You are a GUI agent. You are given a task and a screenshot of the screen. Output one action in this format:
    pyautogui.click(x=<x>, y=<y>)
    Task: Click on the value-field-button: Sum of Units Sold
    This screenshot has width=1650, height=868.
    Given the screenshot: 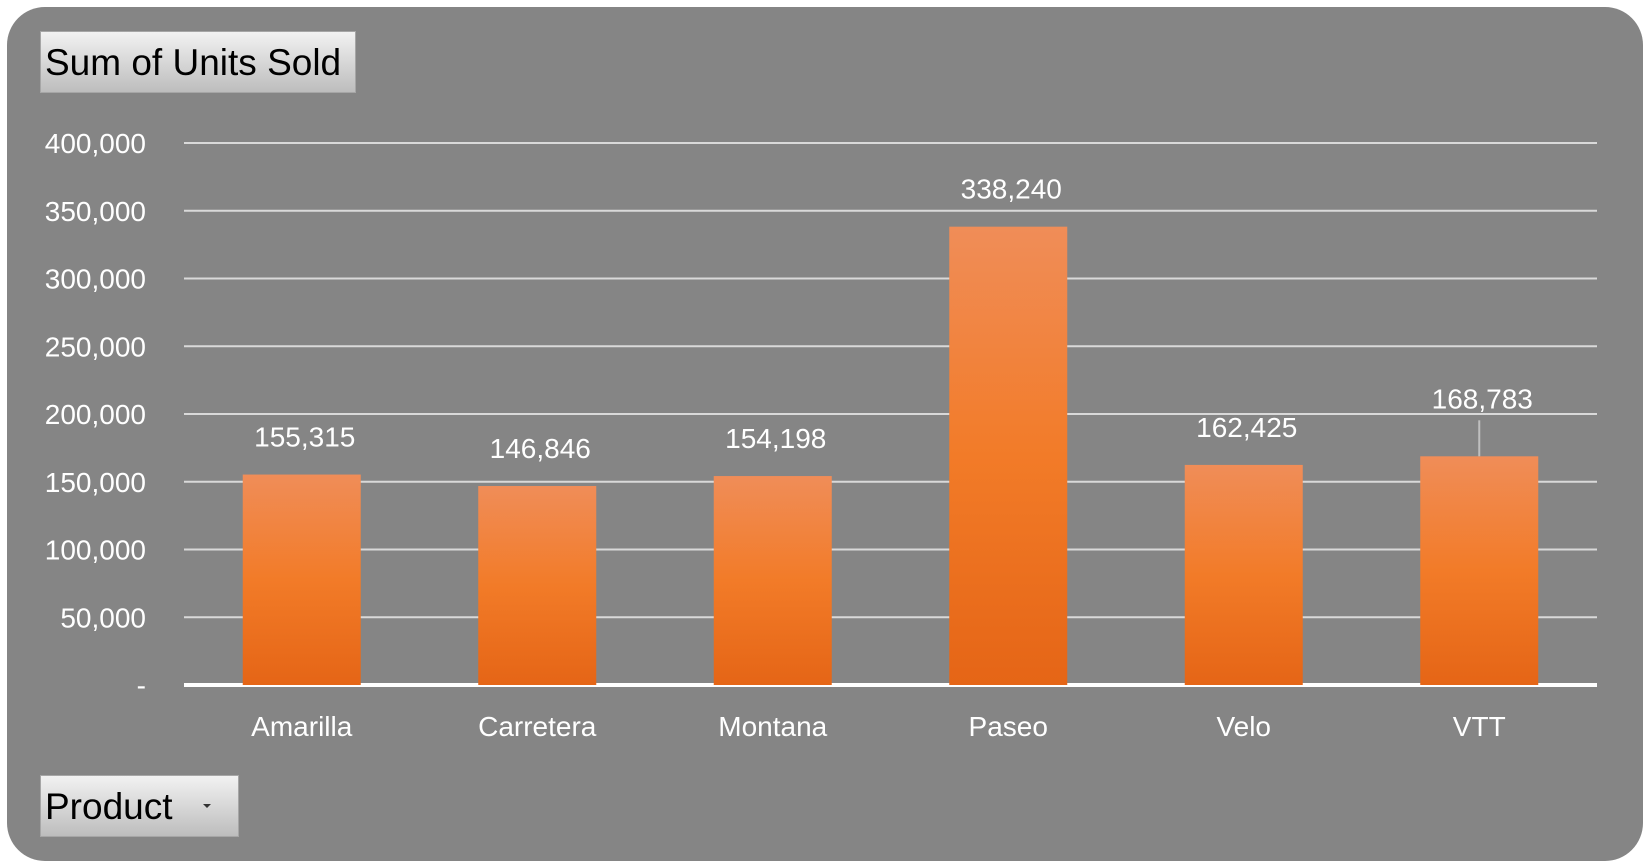 What is the action you would take?
    pyautogui.click(x=198, y=62)
    